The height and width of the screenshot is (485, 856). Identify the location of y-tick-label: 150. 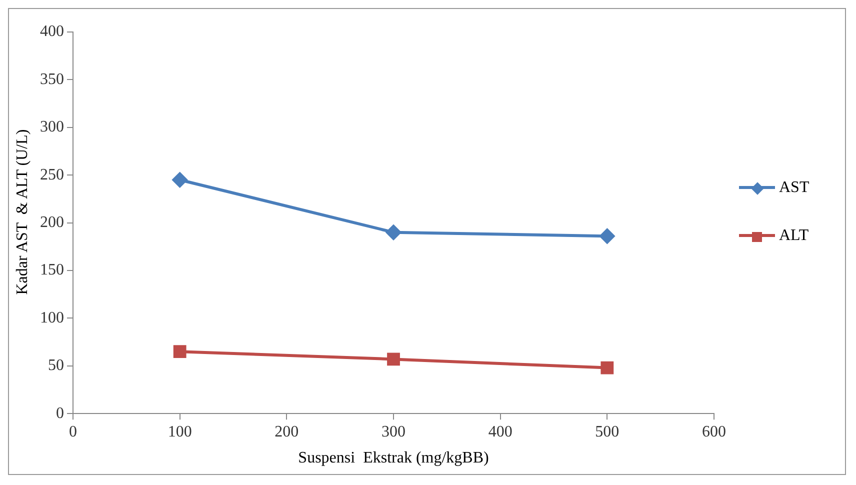
(52, 269).